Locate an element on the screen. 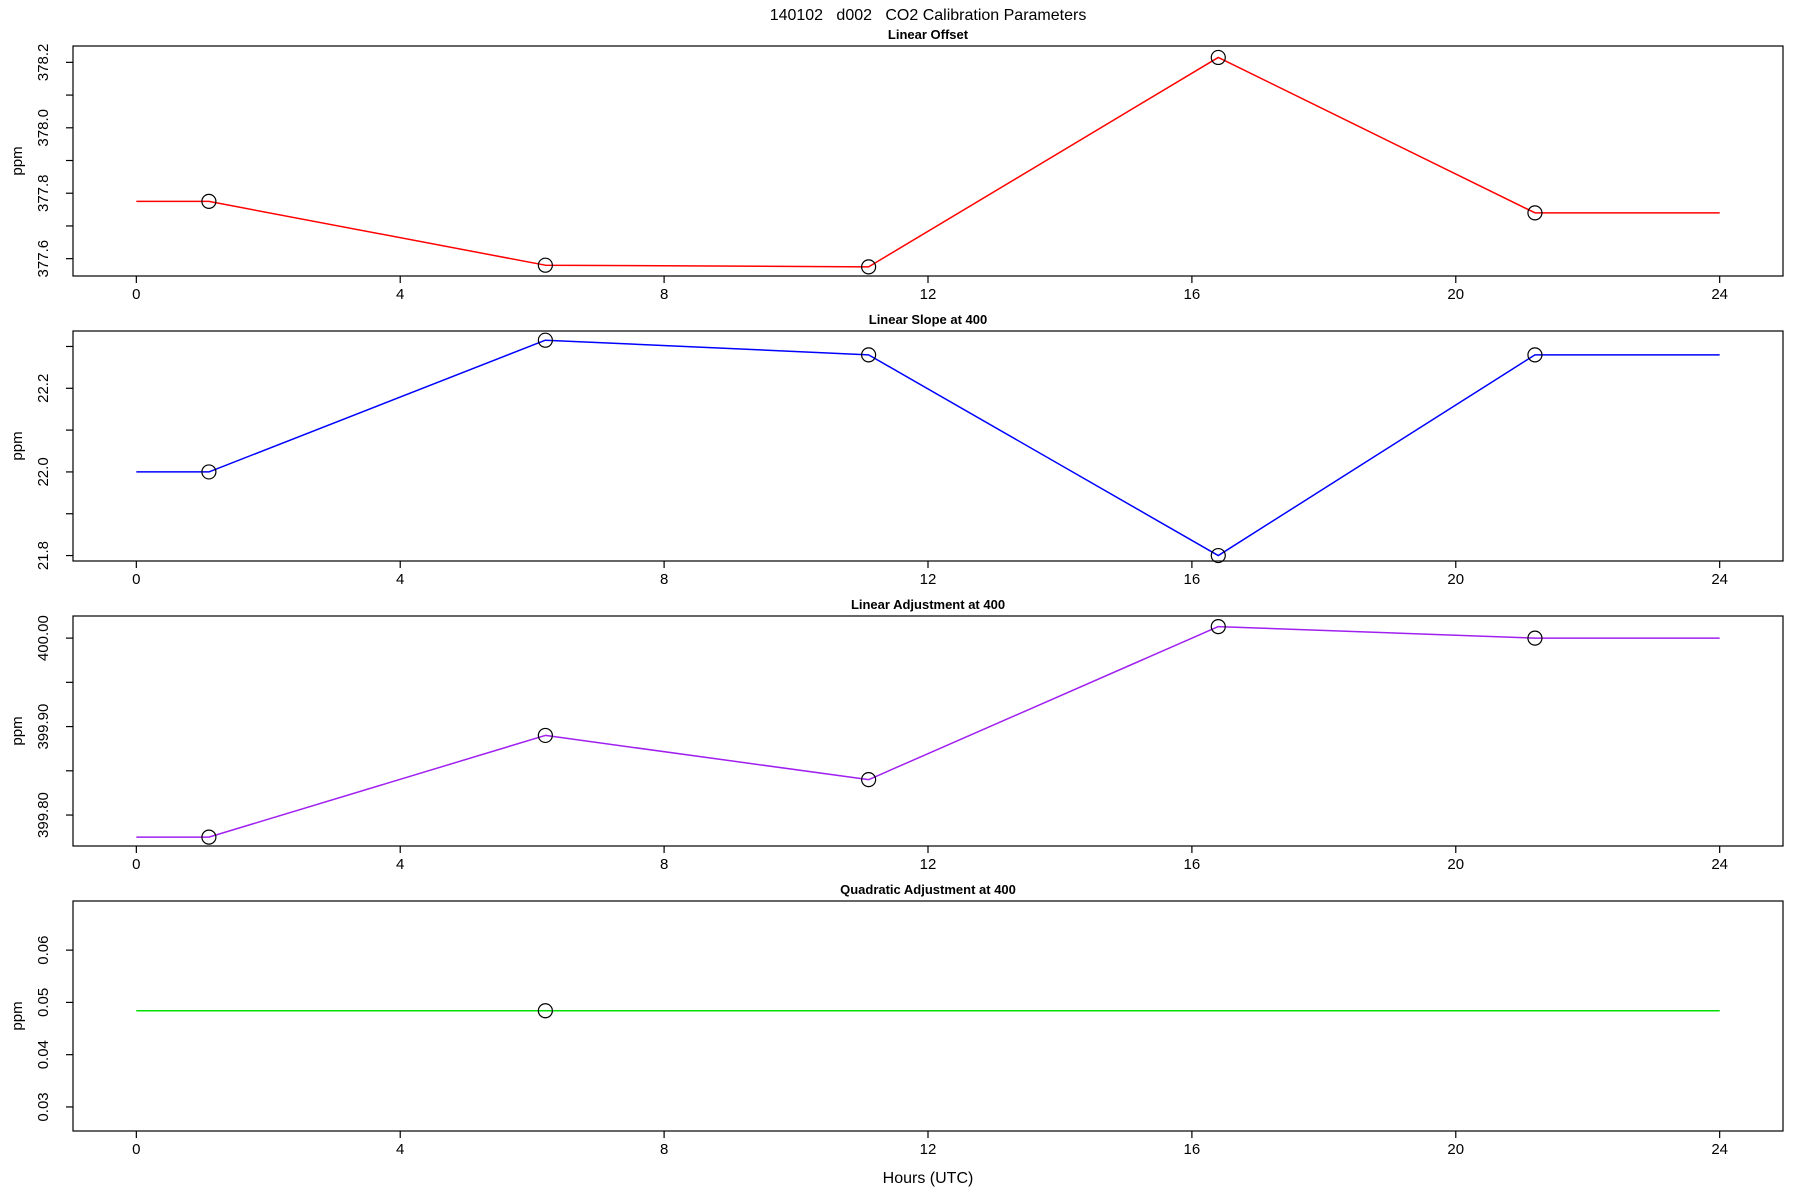  panel-title: Quadratic Adjustment at 400 is located at coordinates (928, 889).